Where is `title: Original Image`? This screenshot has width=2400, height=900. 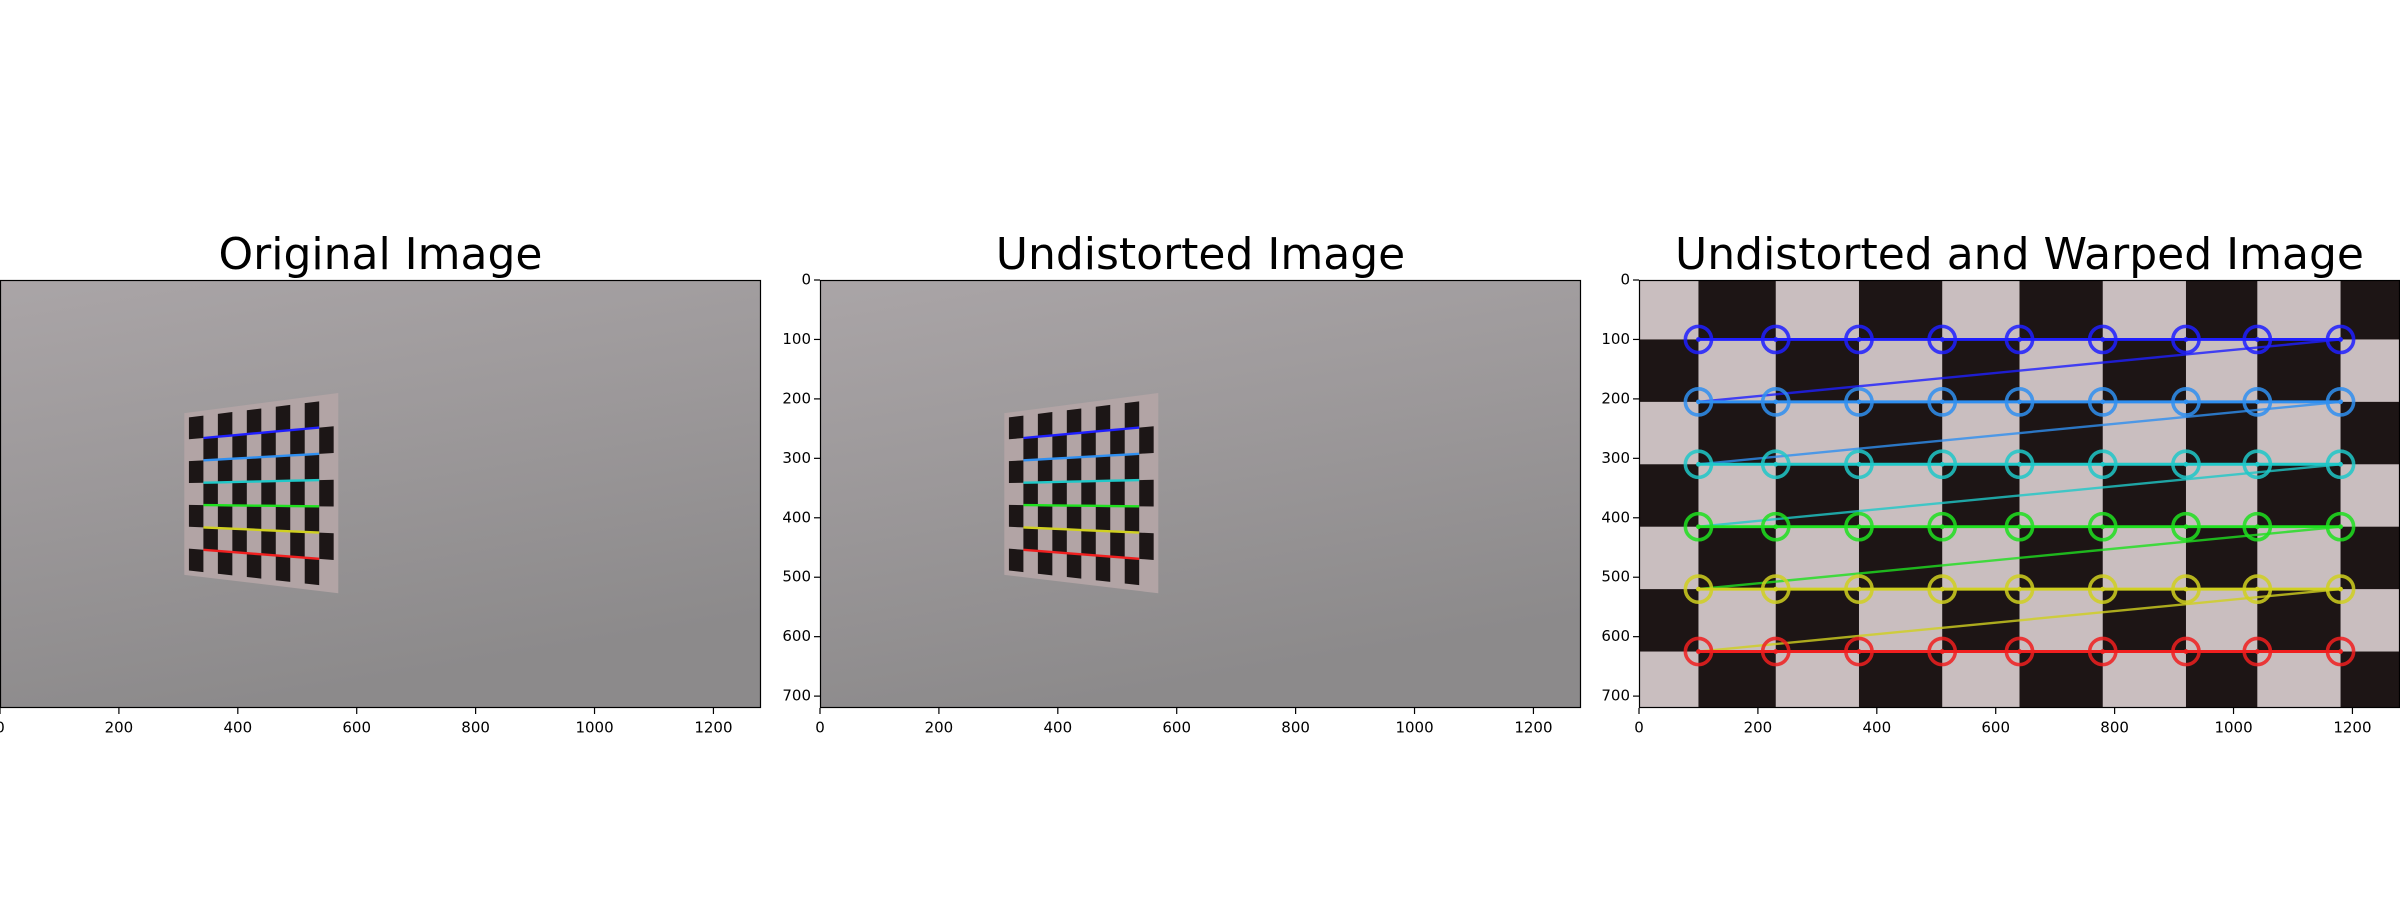
title: Original Image is located at coordinates (381, 254).